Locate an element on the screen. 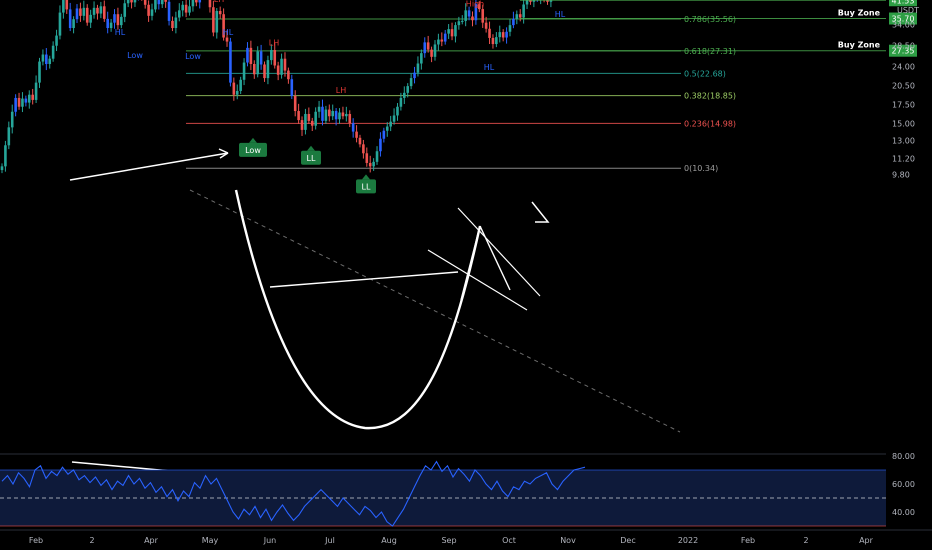 This screenshot has height=550, width=932. time-tick-label: Jun is located at coordinates (270, 540).